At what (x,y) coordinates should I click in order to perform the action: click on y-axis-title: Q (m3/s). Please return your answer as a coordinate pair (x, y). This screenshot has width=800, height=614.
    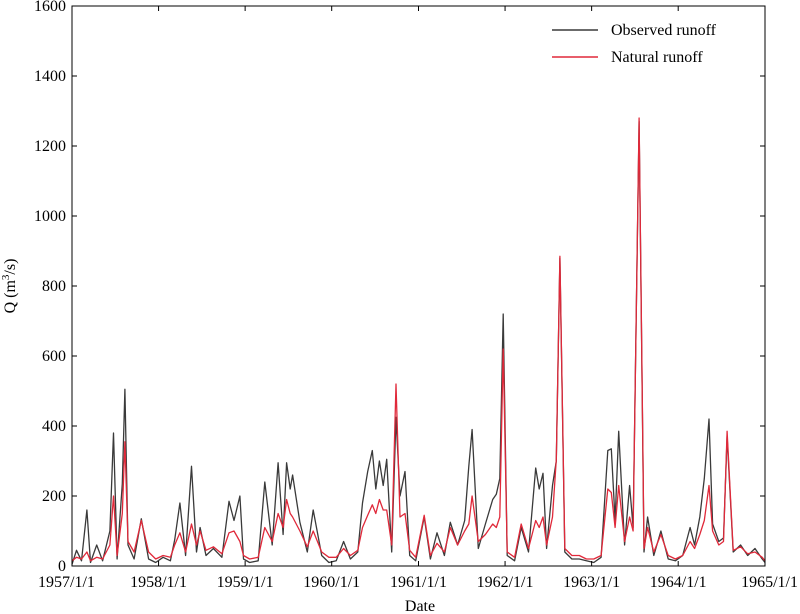
    Looking at the image, I should click on (9, 286).